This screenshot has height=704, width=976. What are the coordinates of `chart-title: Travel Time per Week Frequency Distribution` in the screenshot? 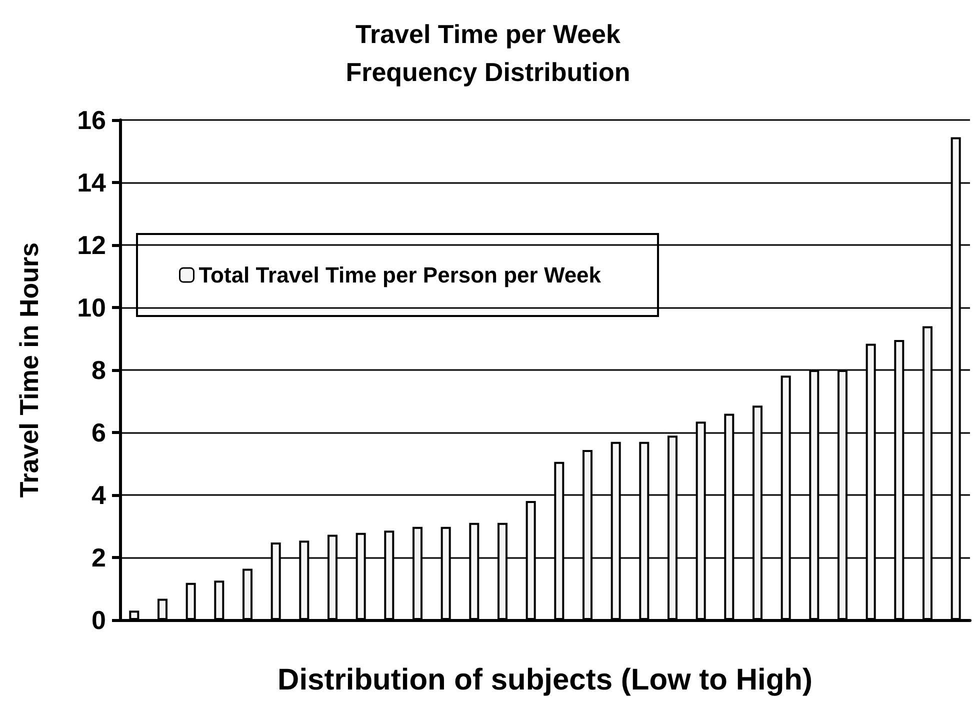 It's located at (488, 53).